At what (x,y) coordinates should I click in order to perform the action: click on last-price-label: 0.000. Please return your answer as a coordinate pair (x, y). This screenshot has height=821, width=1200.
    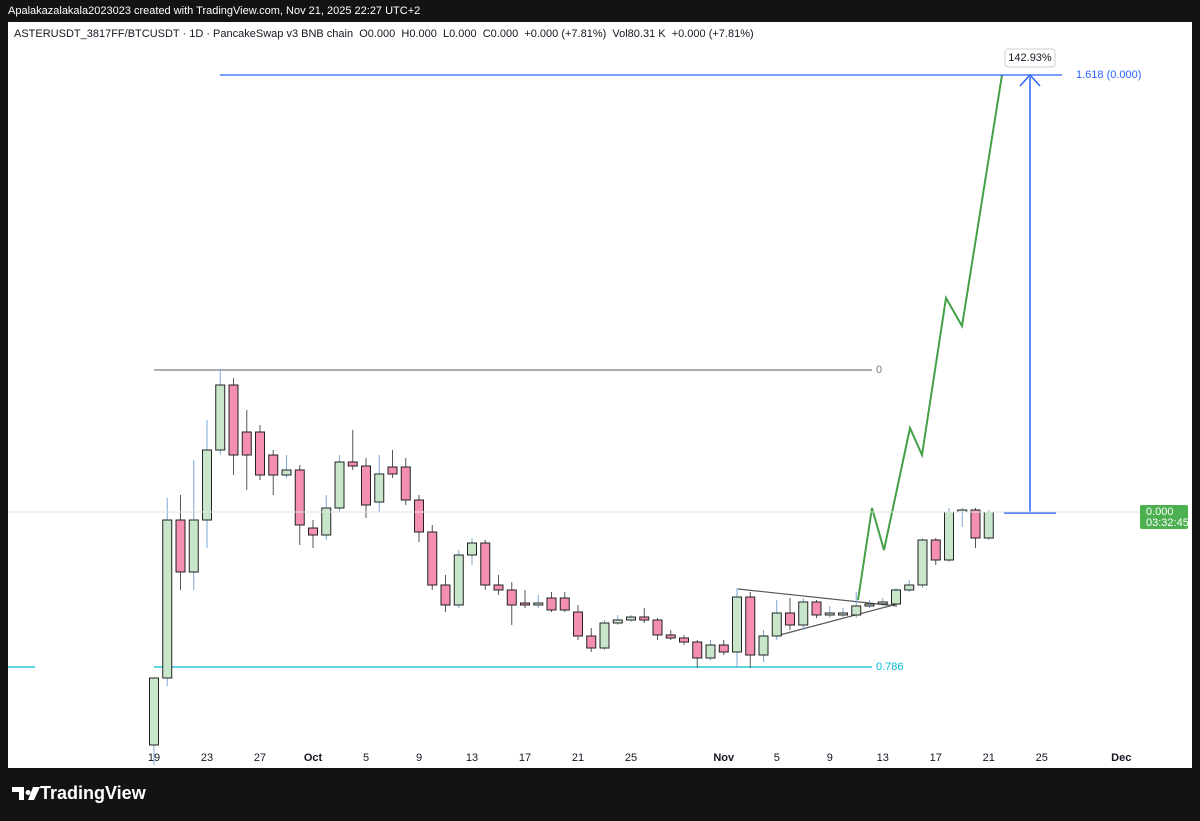
    Looking at the image, I should click on (1160, 512).